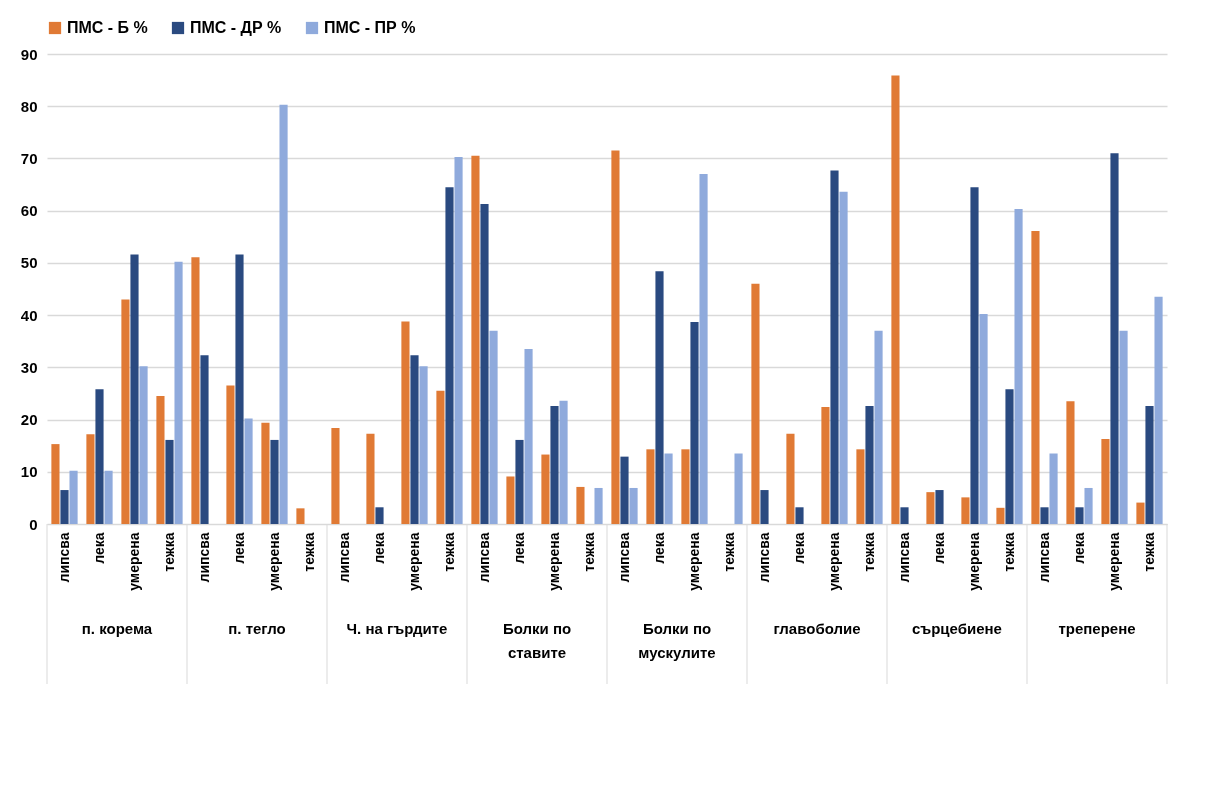 The height and width of the screenshot is (807, 1215). Describe the element at coordinates (677, 640) in the screenshot. I see `text: Болки по мускулите` at that location.